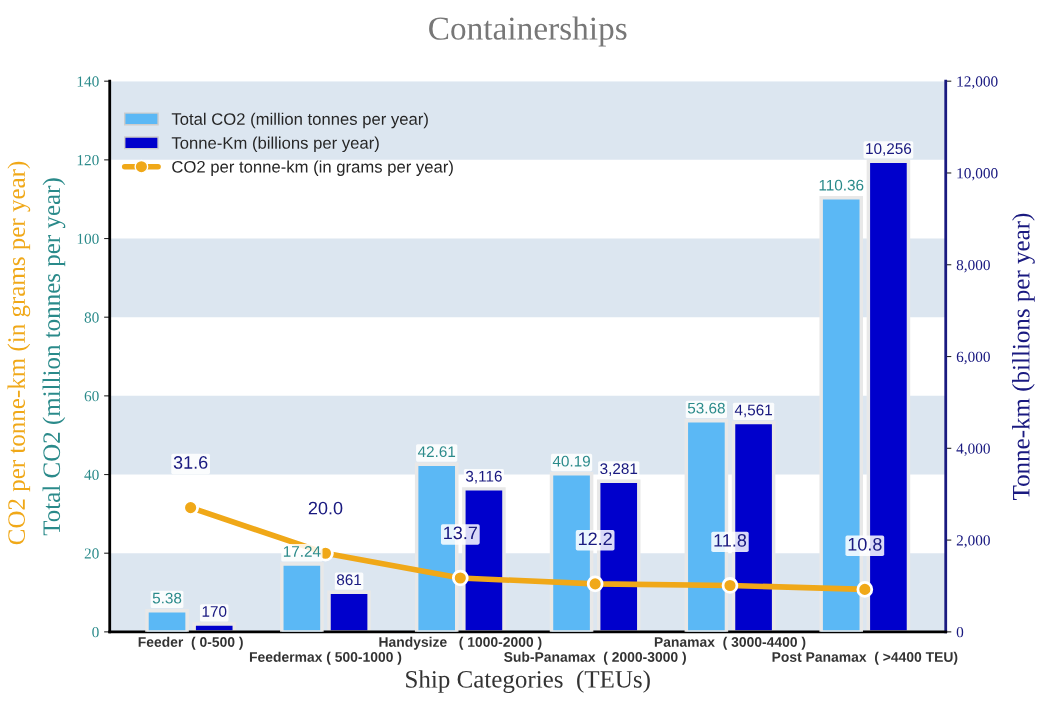 Image resolution: width=1045 pixels, height=706 pixels. I want to click on legend-label: Total CO2 (million tonnes per year), so click(299, 120).